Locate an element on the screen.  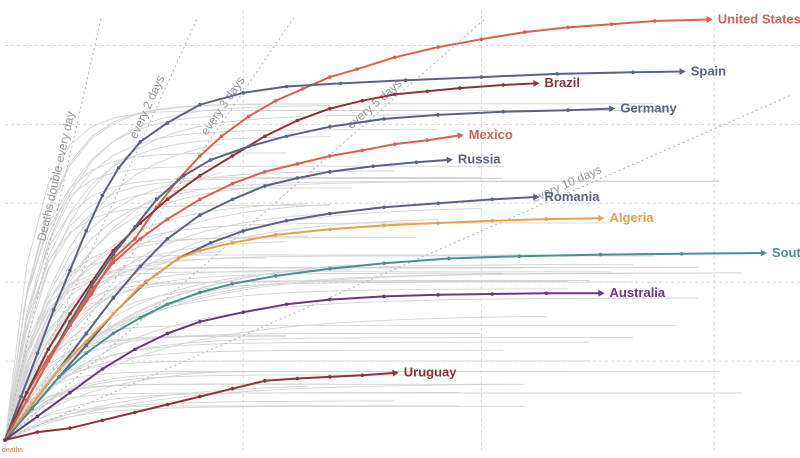
series-label: Spain is located at coordinates (708, 70).